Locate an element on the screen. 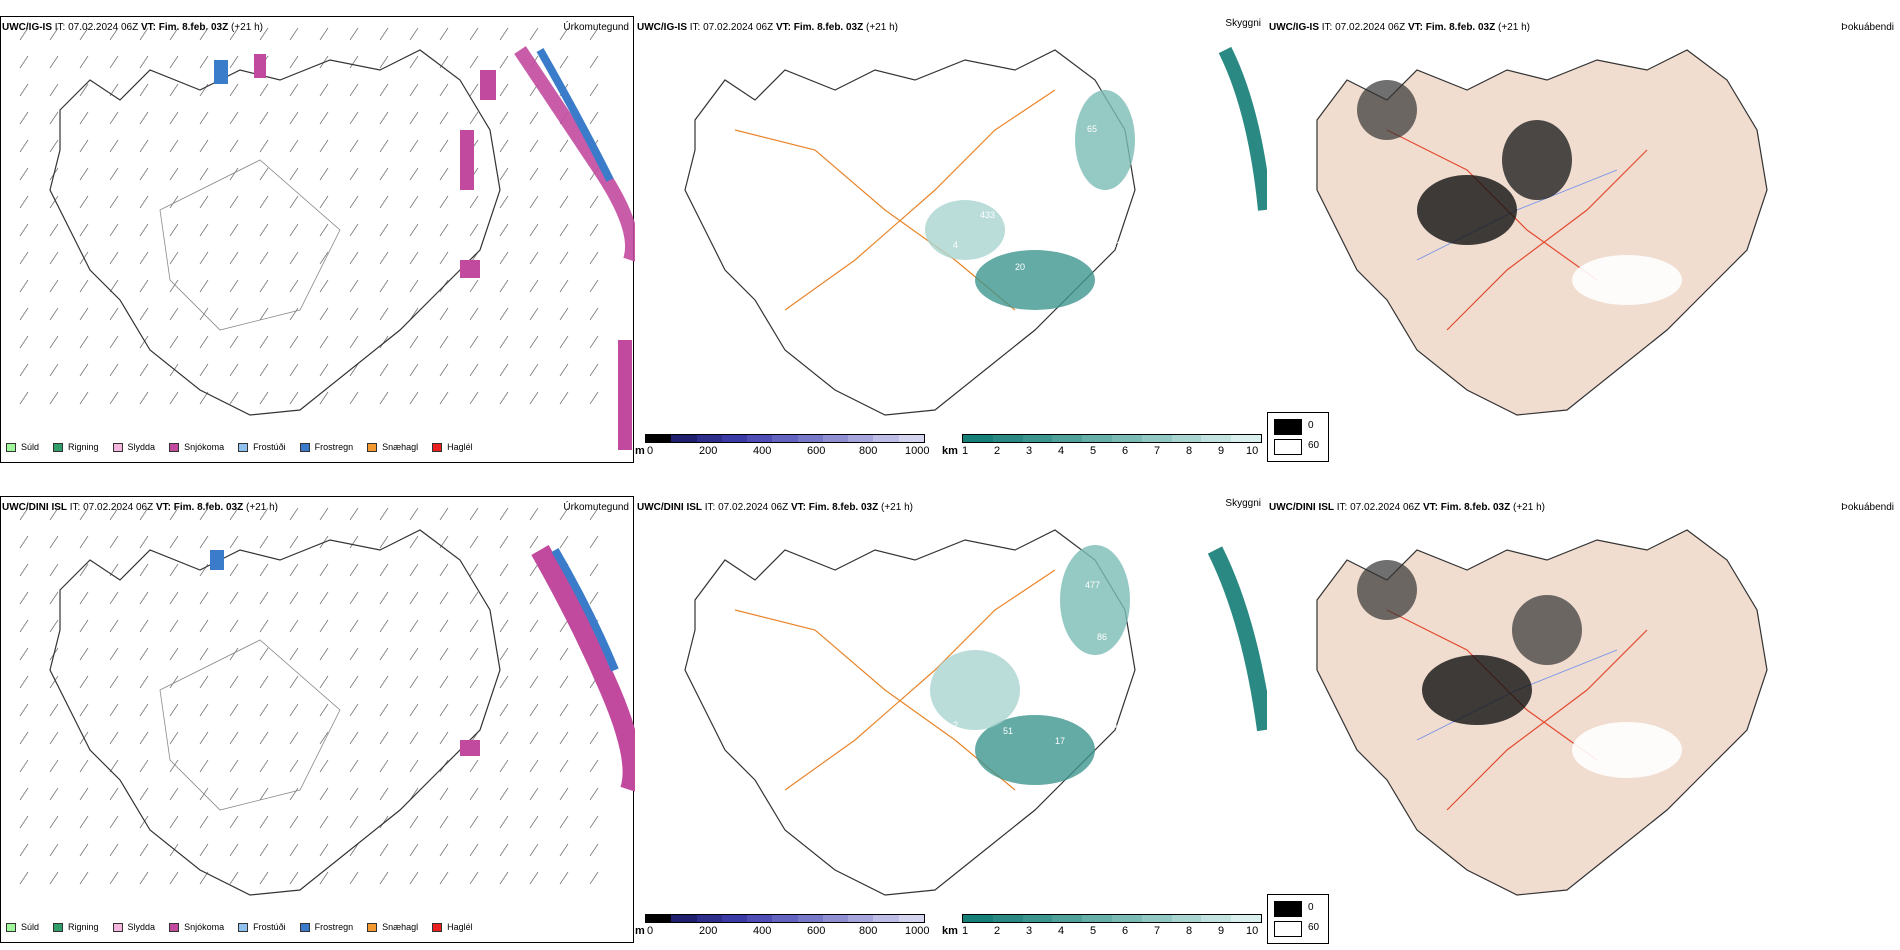  fog-key-label: 60 is located at coordinates (1314, 927).